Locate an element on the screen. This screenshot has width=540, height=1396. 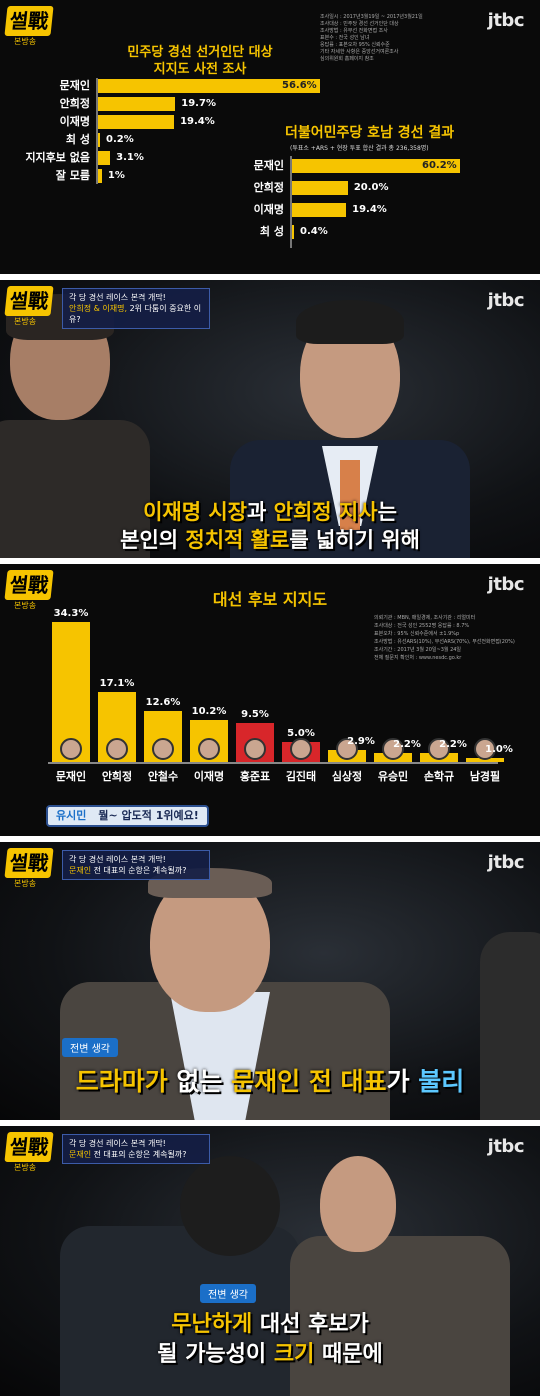
speech-bubble: 유시민 뭘~ 압도적 1위예요! is located at coordinates (127, 816).